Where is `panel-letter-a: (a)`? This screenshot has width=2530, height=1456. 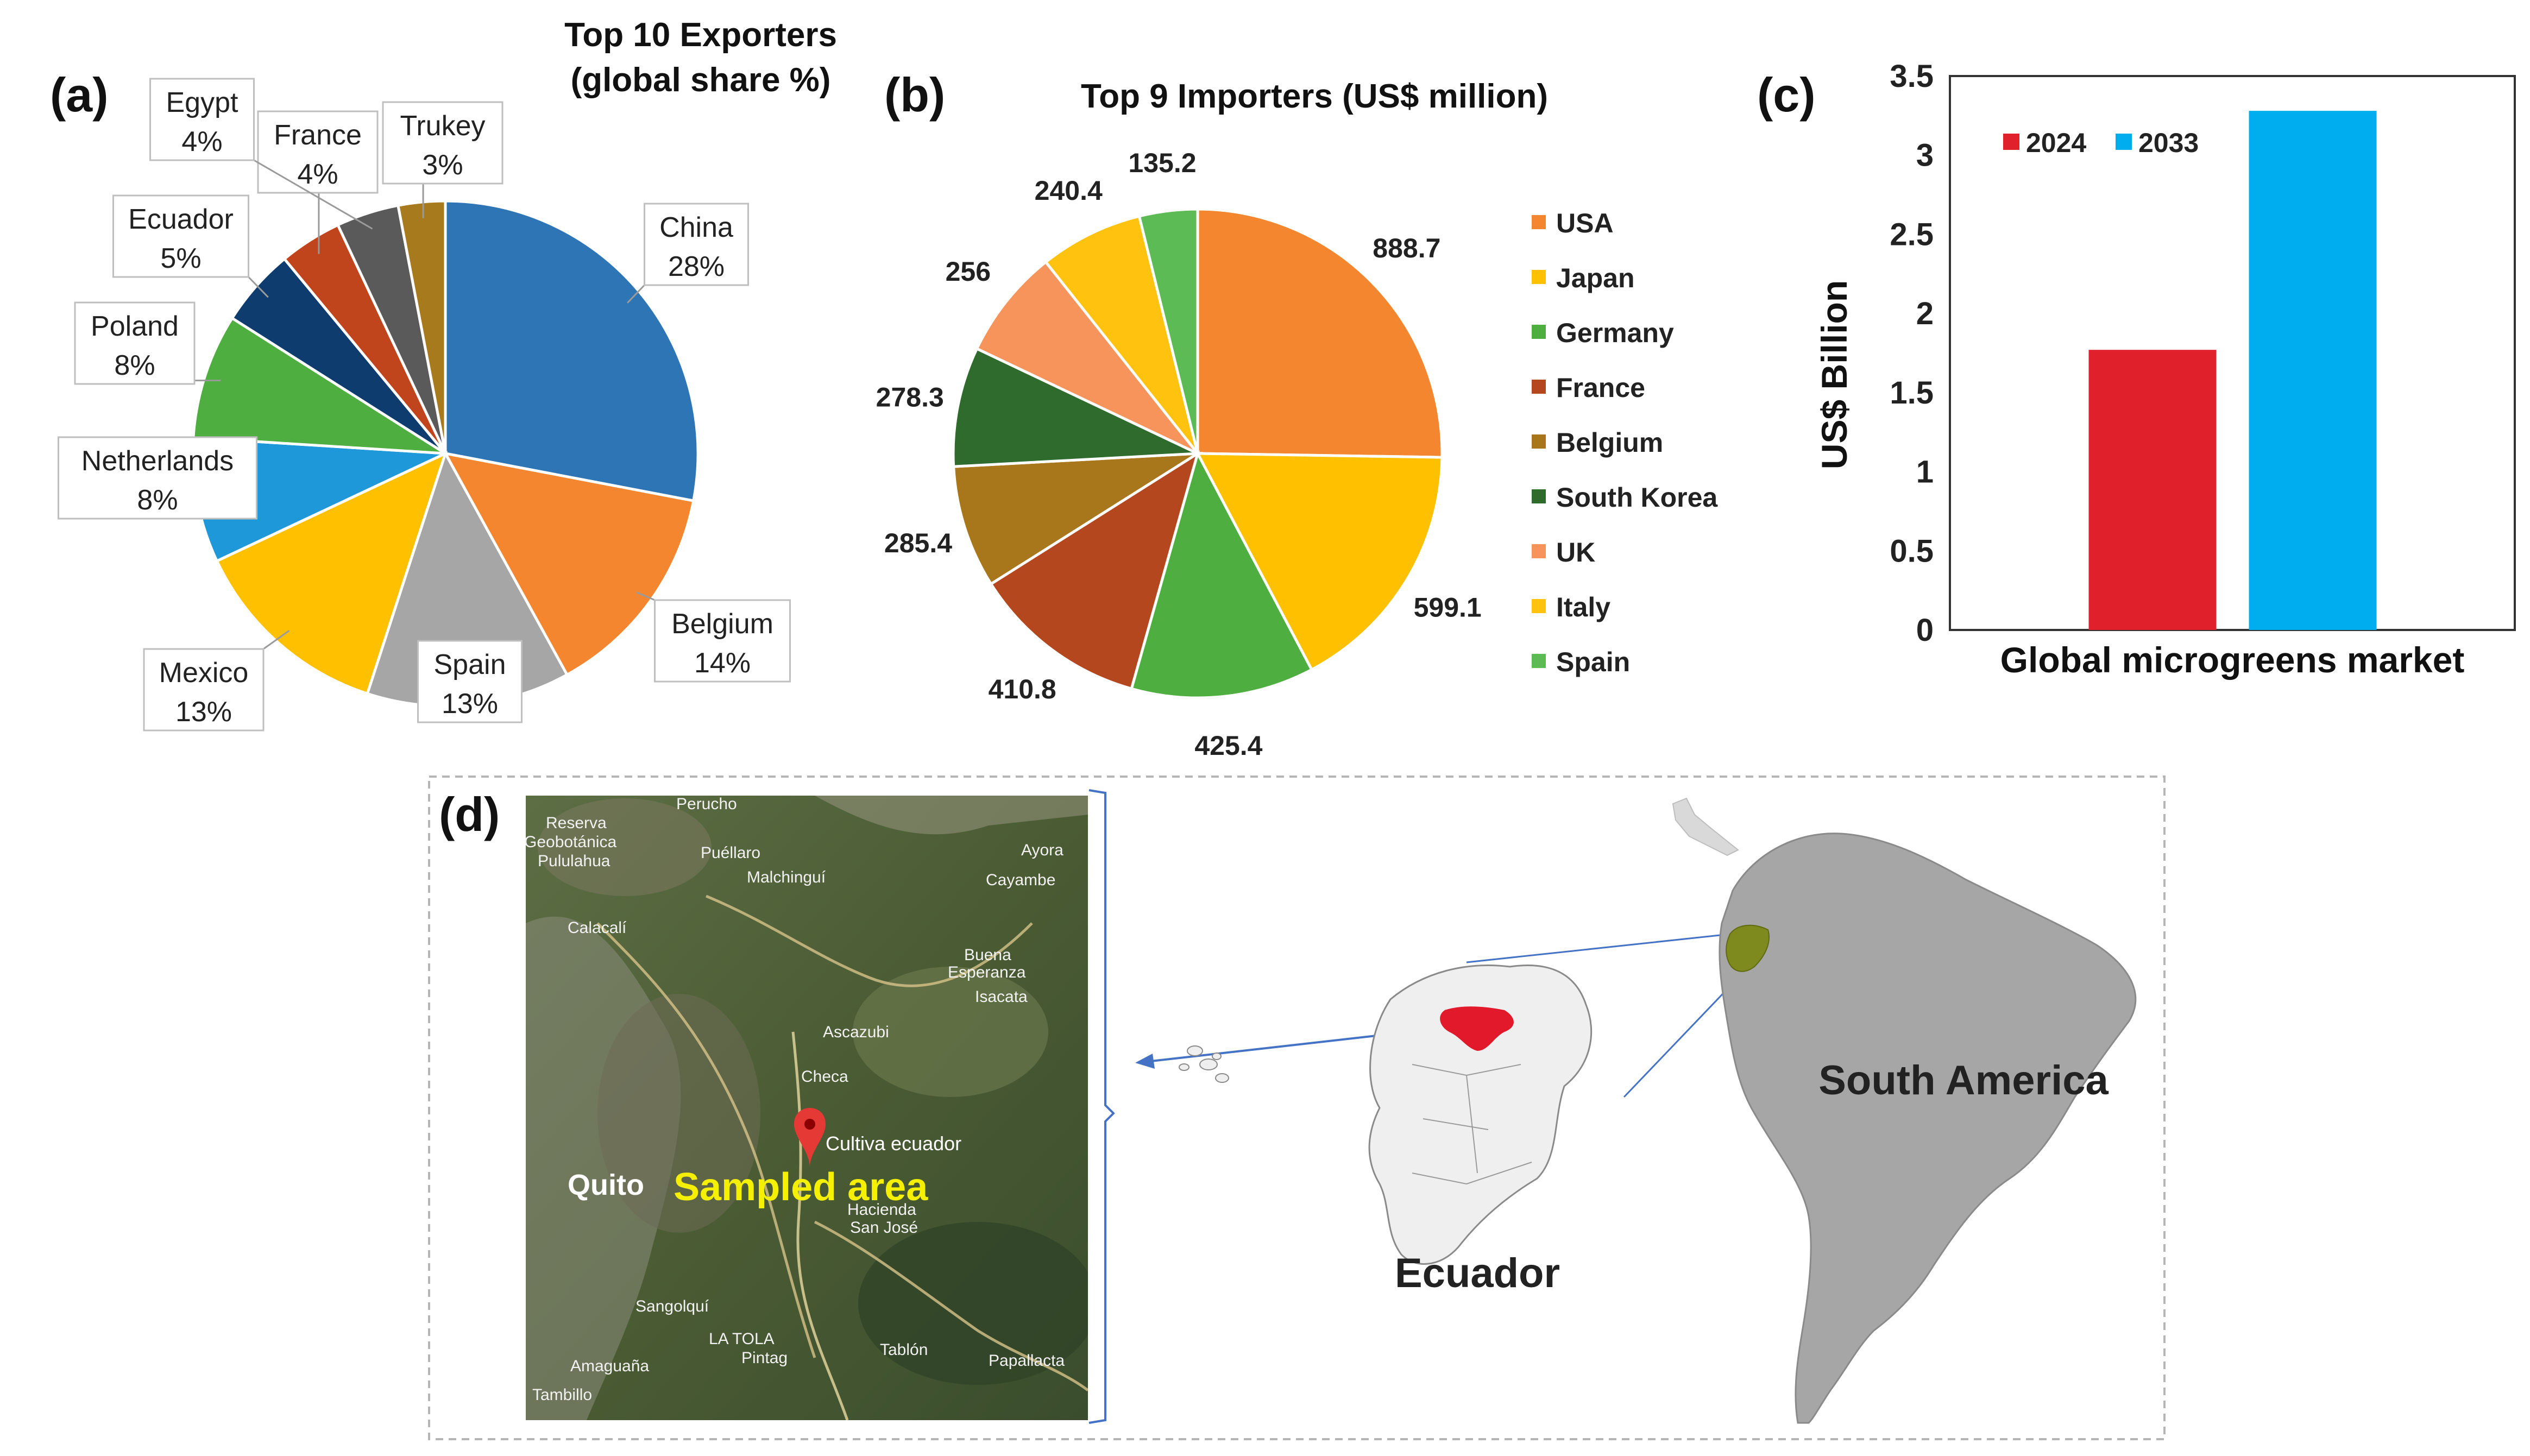
panel-letter-a: (a) is located at coordinates (80, 95).